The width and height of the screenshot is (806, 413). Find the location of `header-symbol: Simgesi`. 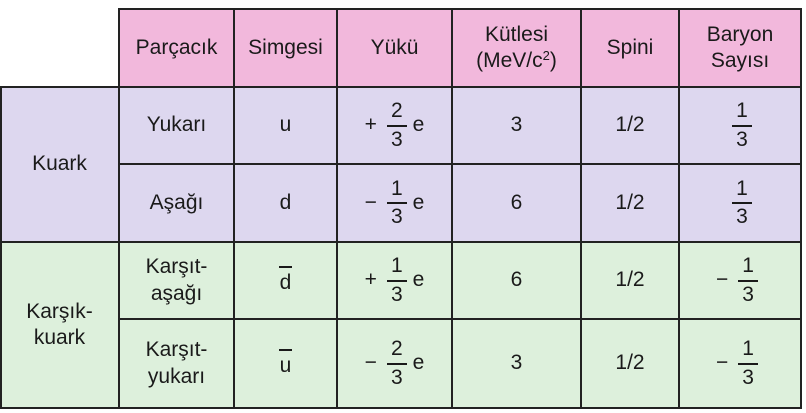

header-symbol: Simgesi is located at coordinates (285, 48).